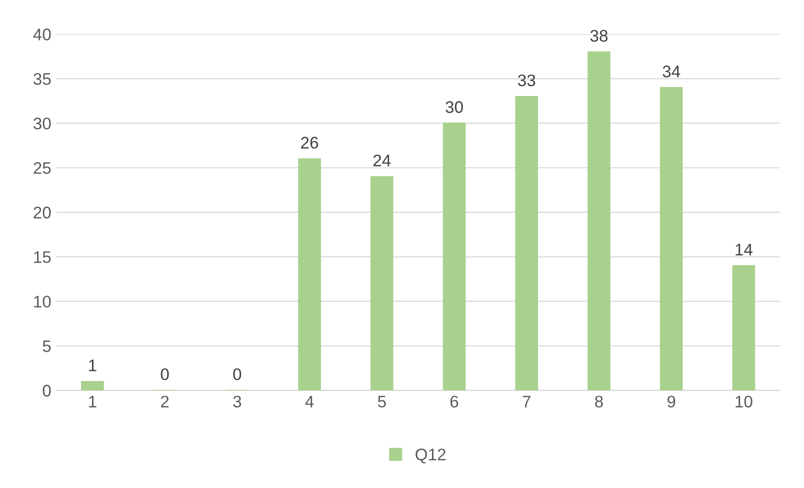 The height and width of the screenshot is (488, 804). I want to click on y-tick-label: 25, so click(42, 168).